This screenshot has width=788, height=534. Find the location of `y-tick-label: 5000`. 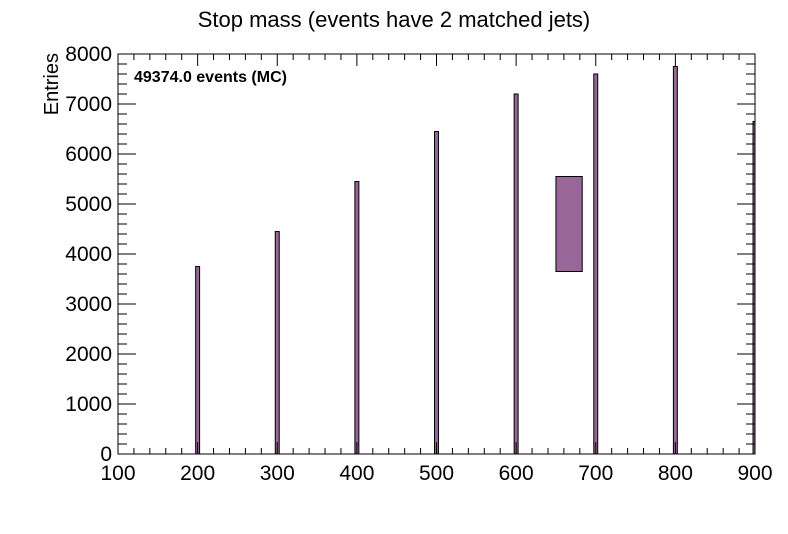

y-tick-label: 5000 is located at coordinates (88, 204).